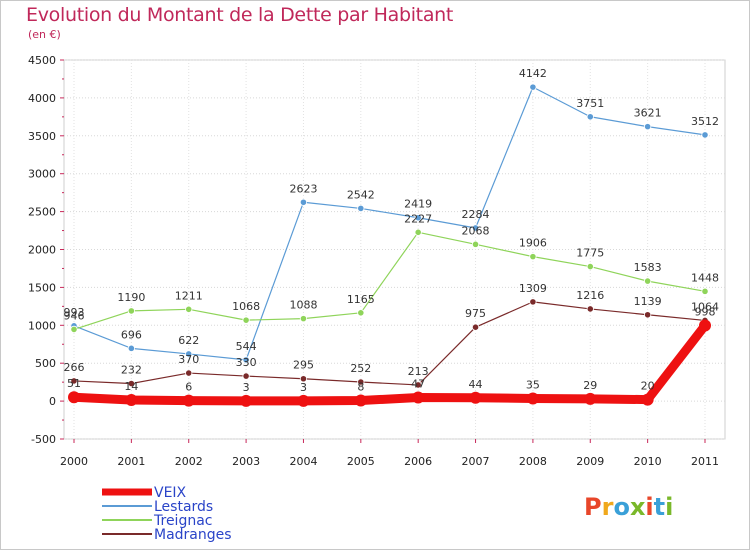  What do you see at coordinates (44, 34) in the screenshot?
I see `chart-subtitle: (en €)` at bounding box center [44, 34].